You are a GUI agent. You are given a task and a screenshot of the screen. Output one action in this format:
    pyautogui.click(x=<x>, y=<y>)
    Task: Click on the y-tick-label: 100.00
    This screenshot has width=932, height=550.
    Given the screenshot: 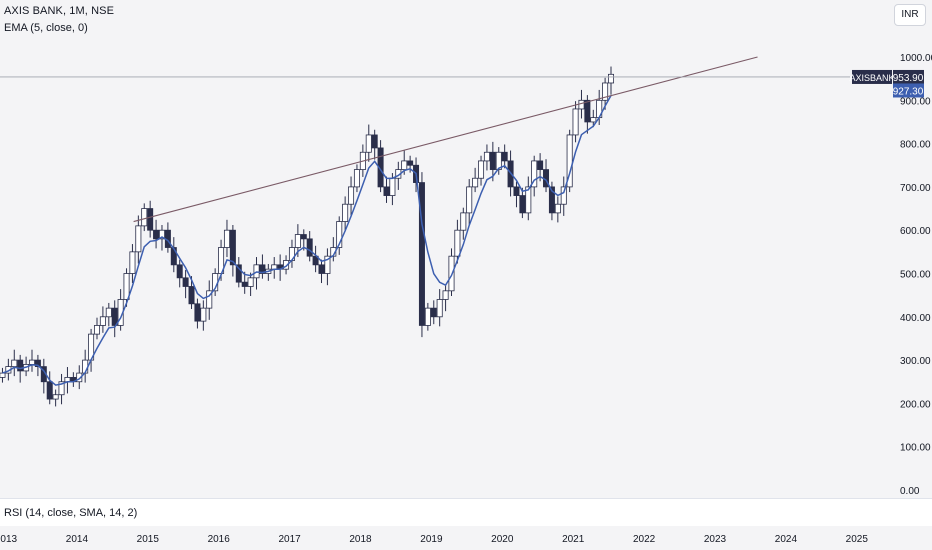 What is the action you would take?
    pyautogui.click(x=915, y=448)
    